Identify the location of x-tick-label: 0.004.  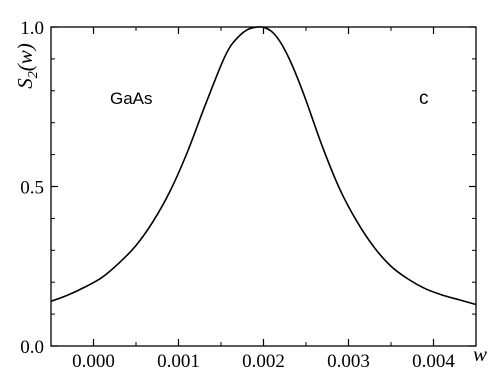
(433, 361).